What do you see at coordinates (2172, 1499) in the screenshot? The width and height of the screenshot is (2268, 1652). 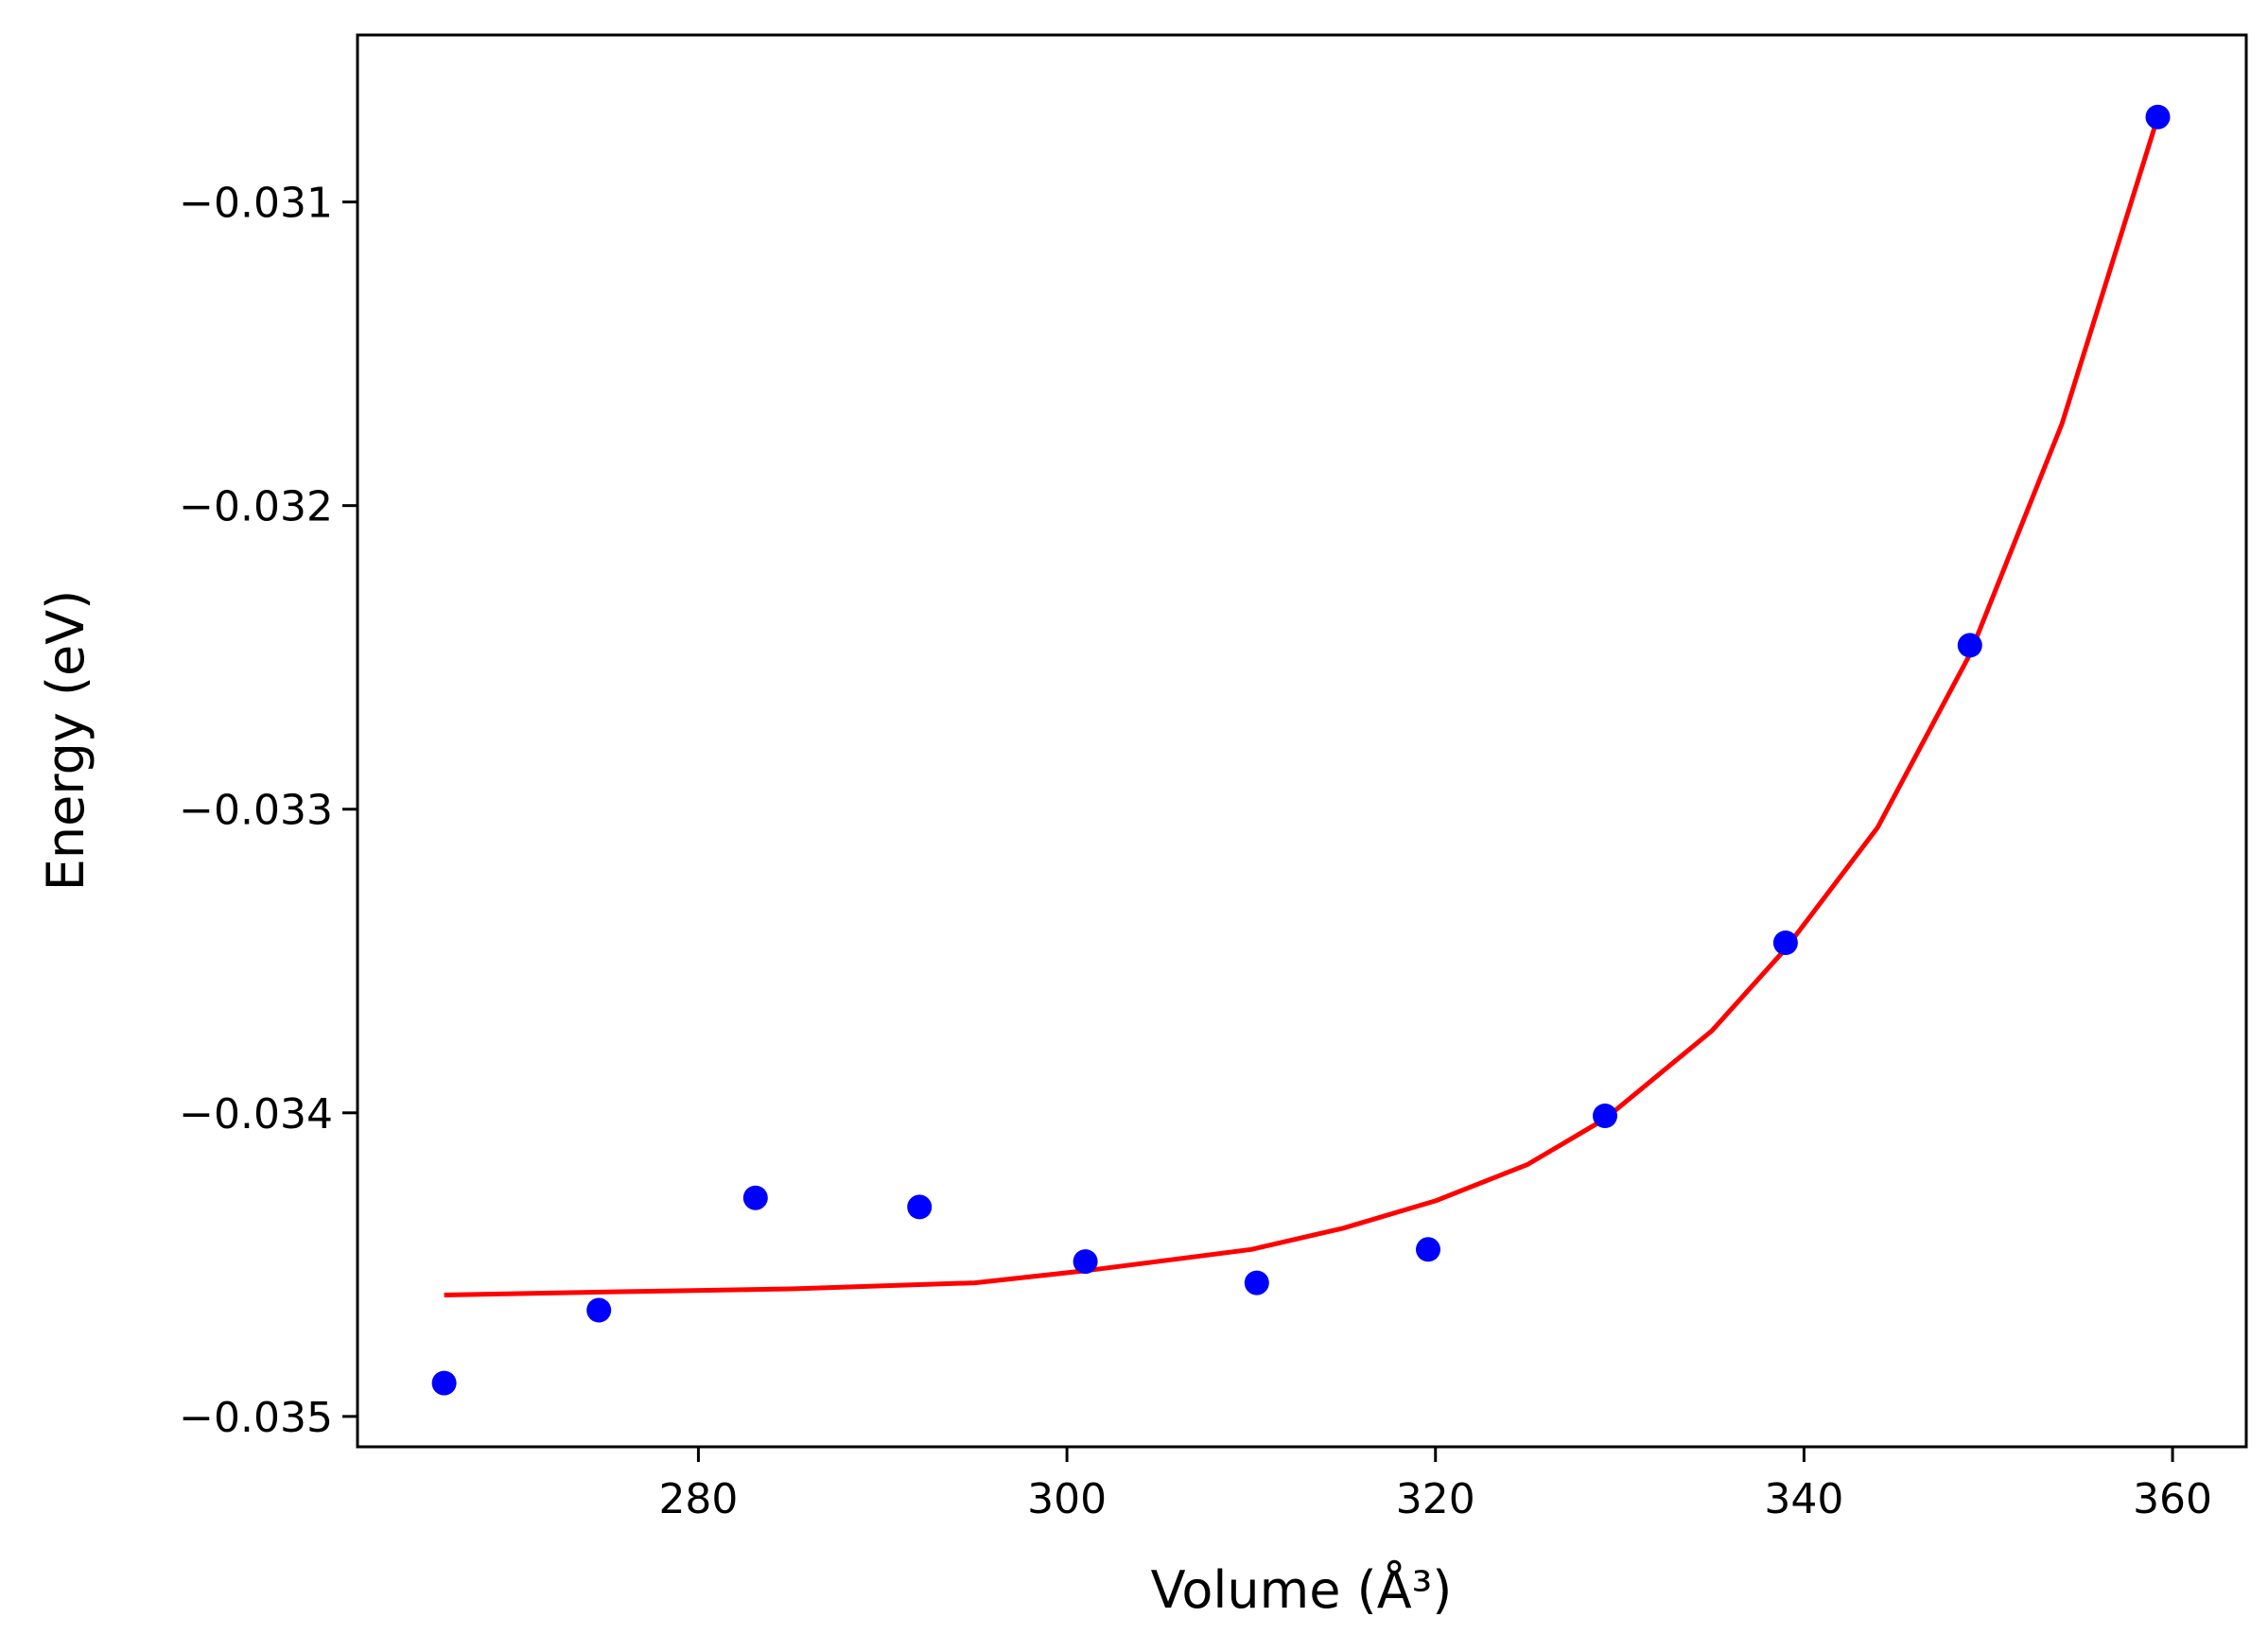 I see `x-tick-label: 360` at bounding box center [2172, 1499].